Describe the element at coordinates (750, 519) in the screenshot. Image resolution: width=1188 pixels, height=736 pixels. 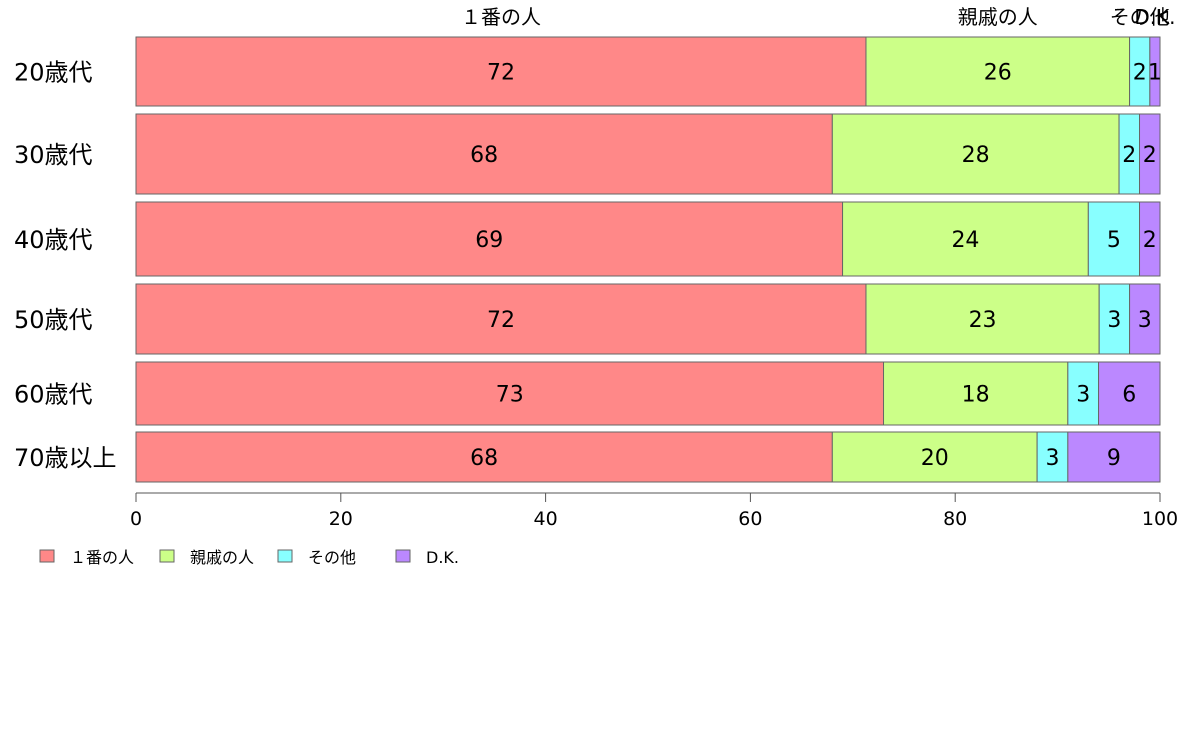
I see `x-tick-label: 60` at that location.